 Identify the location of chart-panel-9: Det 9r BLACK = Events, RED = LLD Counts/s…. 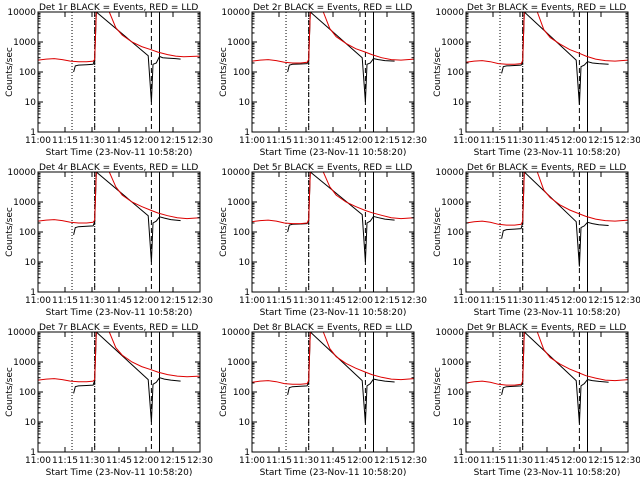
(536, 400).